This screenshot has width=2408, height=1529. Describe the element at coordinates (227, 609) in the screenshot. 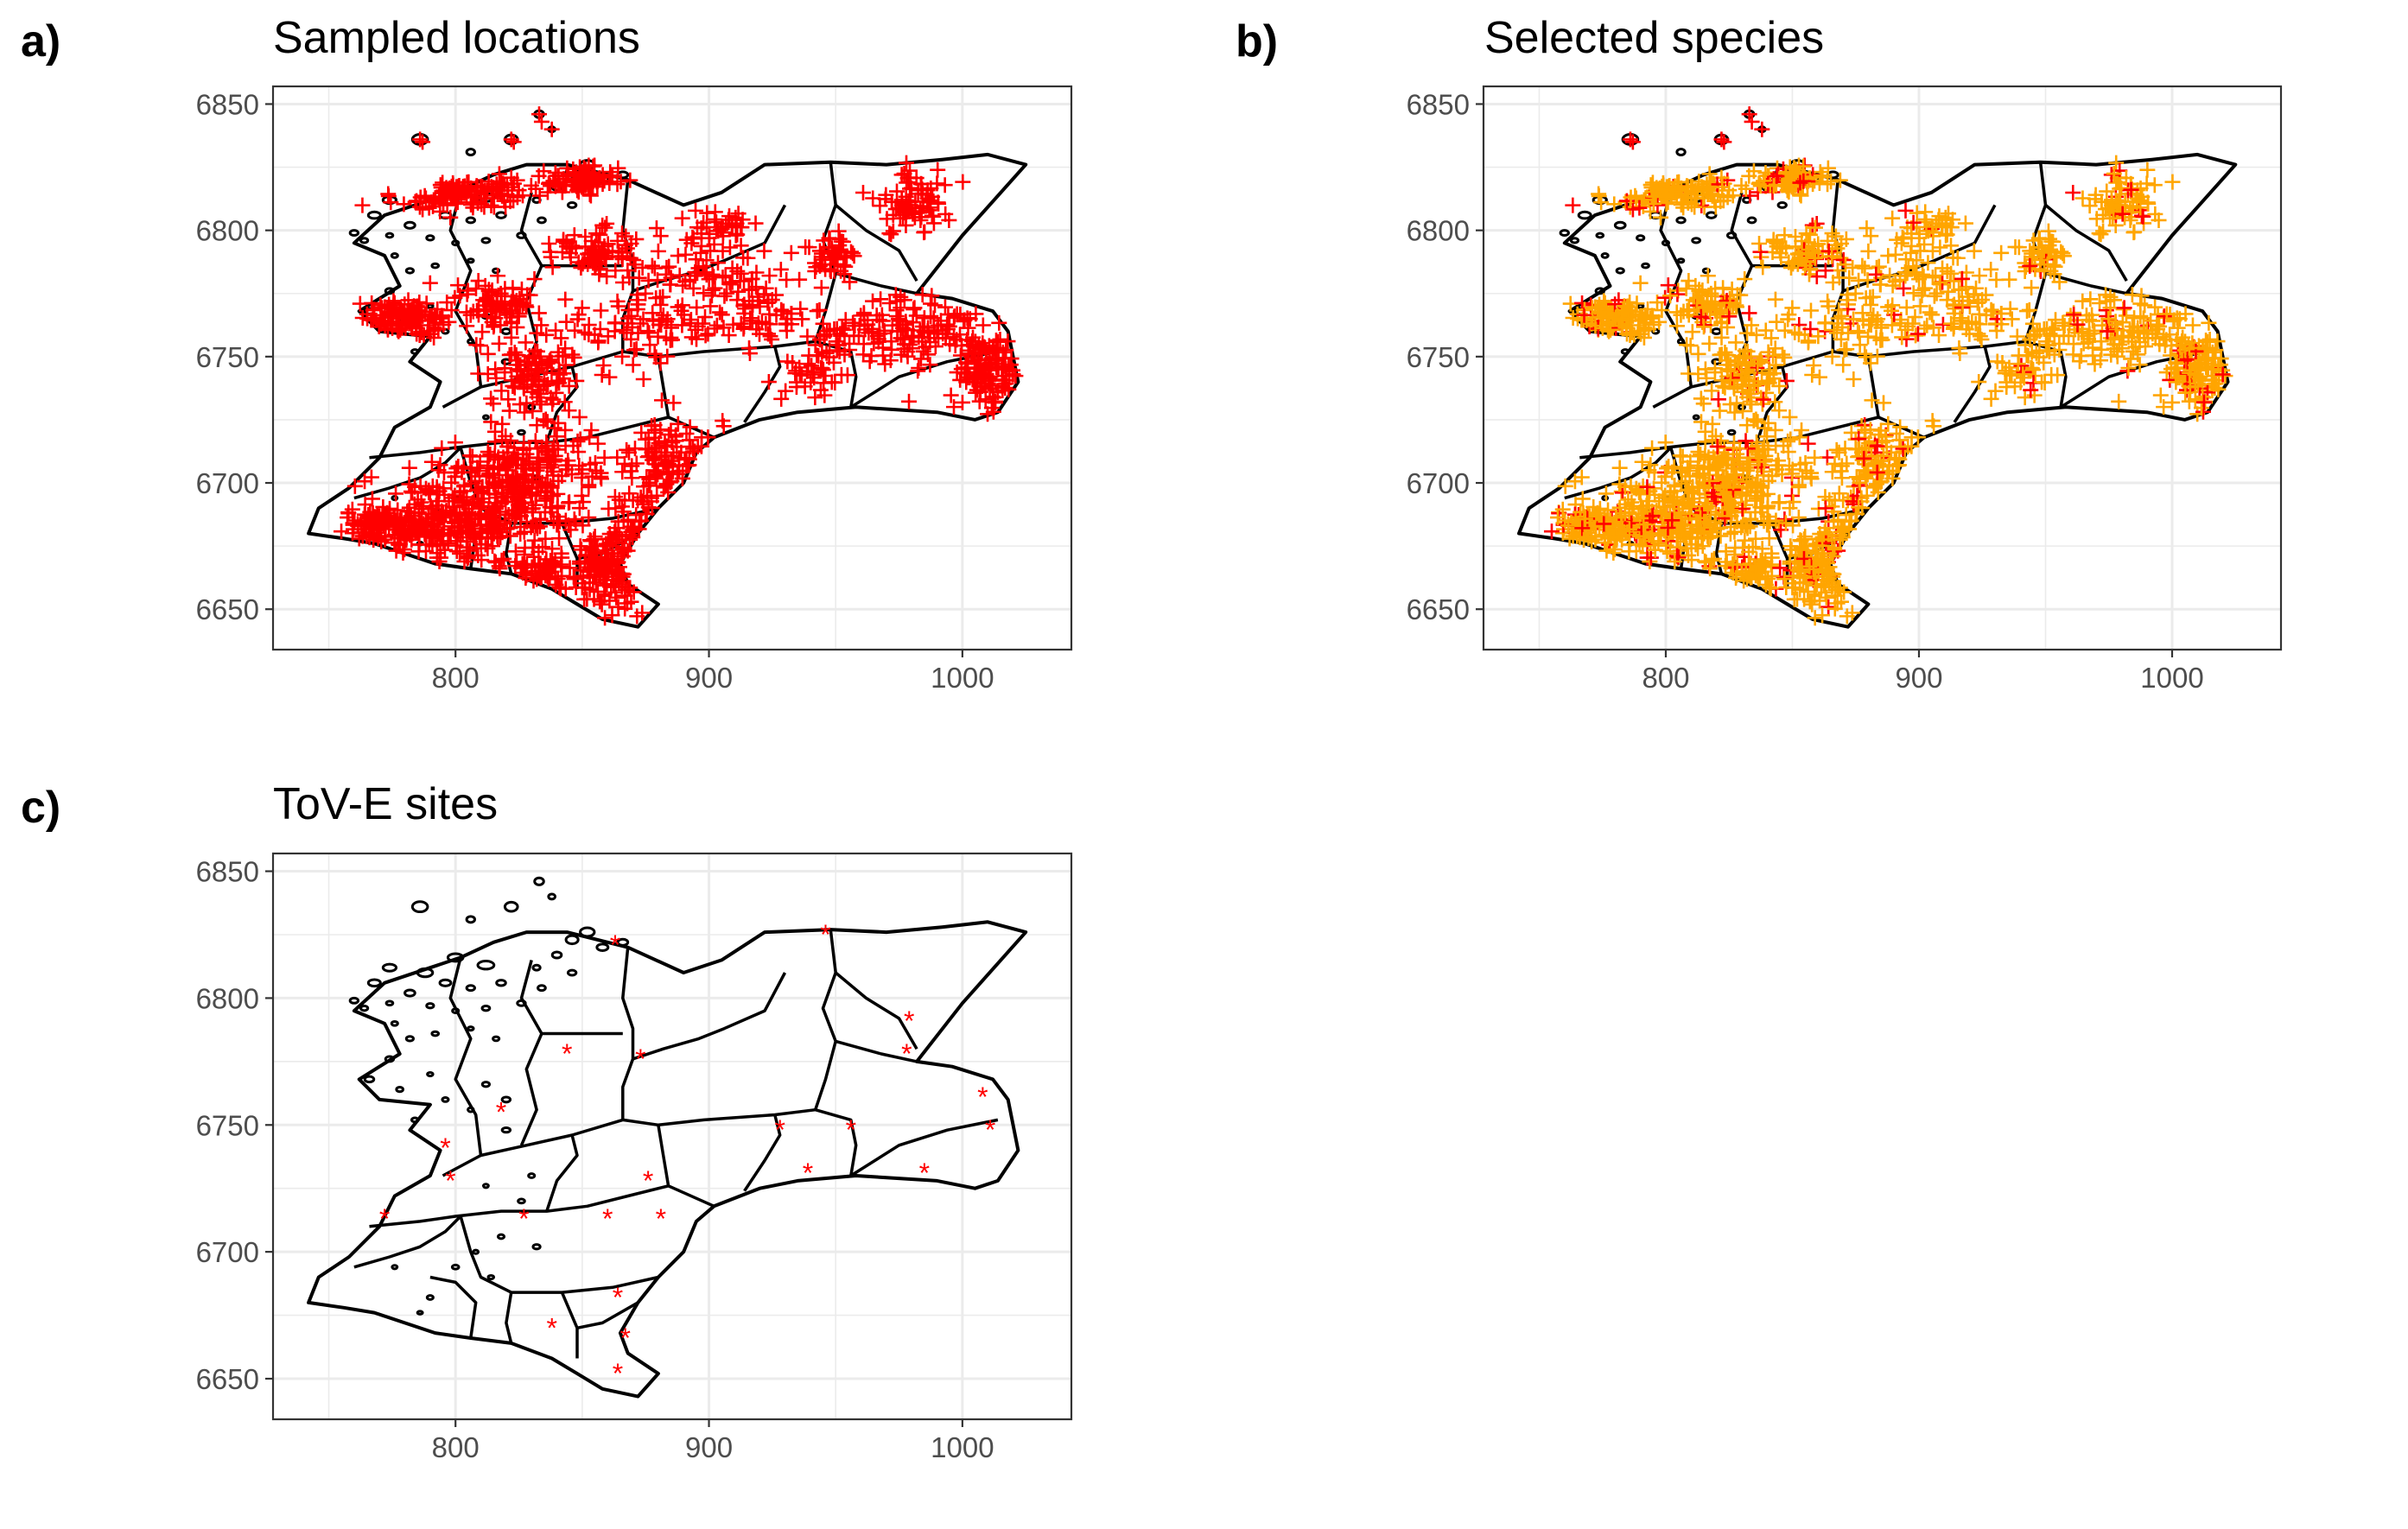

I see `y-tick-label: 6650` at that location.